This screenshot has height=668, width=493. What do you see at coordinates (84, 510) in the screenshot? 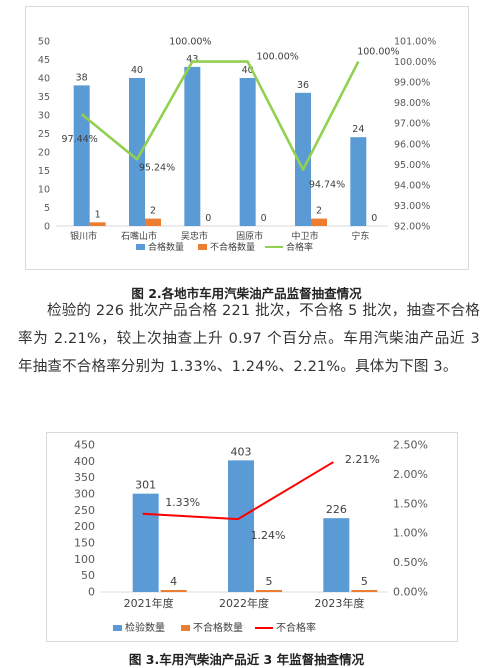
I see `y-tick-label: 250` at bounding box center [84, 510].